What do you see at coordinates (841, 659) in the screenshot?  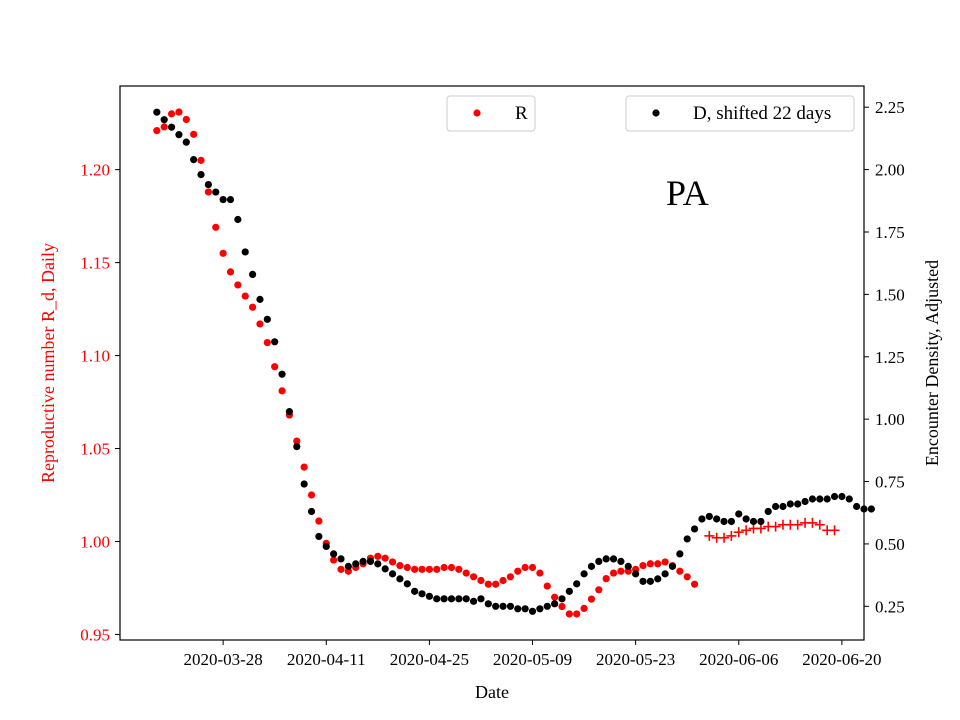 I see `x-tick-label-6: 2020-06-20` at bounding box center [841, 659].